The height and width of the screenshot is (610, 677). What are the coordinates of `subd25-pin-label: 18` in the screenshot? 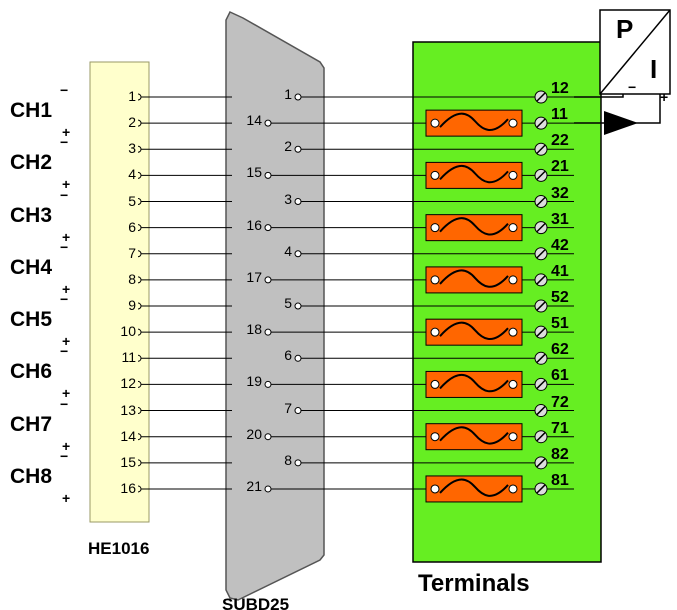 It's located at (254, 329).